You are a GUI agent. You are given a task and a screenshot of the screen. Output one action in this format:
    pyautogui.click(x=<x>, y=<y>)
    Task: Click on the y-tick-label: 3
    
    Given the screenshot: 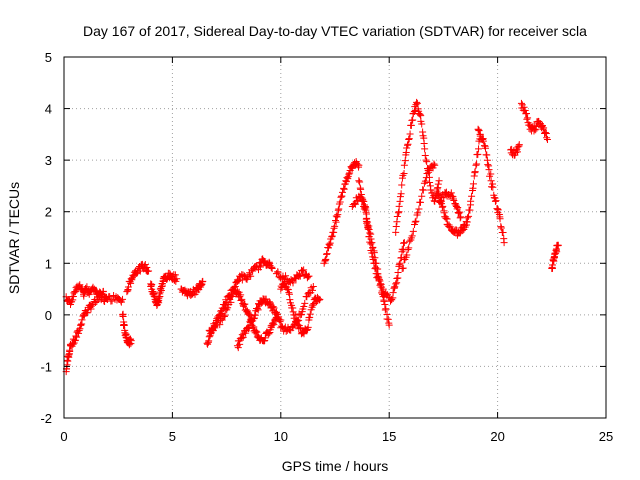 What is the action you would take?
    pyautogui.click(x=48, y=160)
    